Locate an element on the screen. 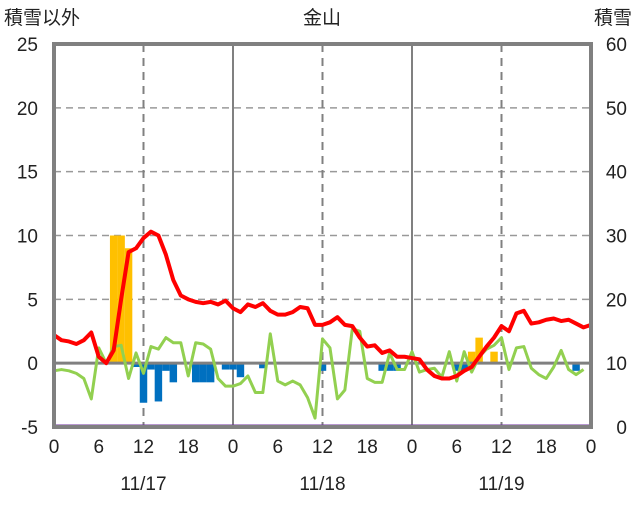 The image size is (636, 506). y-tick-left: 25 is located at coordinates (27, 45).